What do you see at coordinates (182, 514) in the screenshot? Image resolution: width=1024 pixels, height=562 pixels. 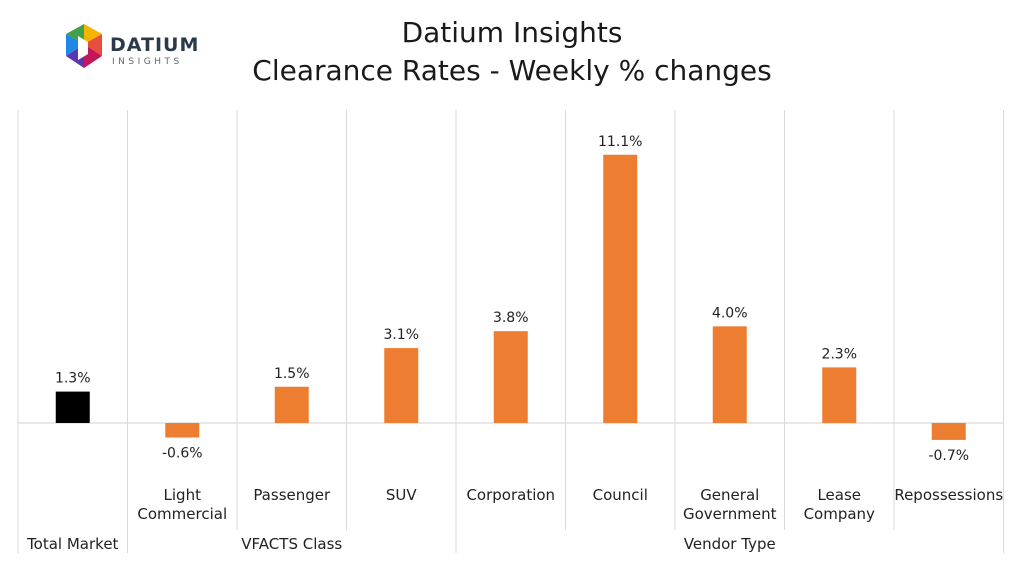 I see `category-label-1: Commercial` at bounding box center [182, 514].